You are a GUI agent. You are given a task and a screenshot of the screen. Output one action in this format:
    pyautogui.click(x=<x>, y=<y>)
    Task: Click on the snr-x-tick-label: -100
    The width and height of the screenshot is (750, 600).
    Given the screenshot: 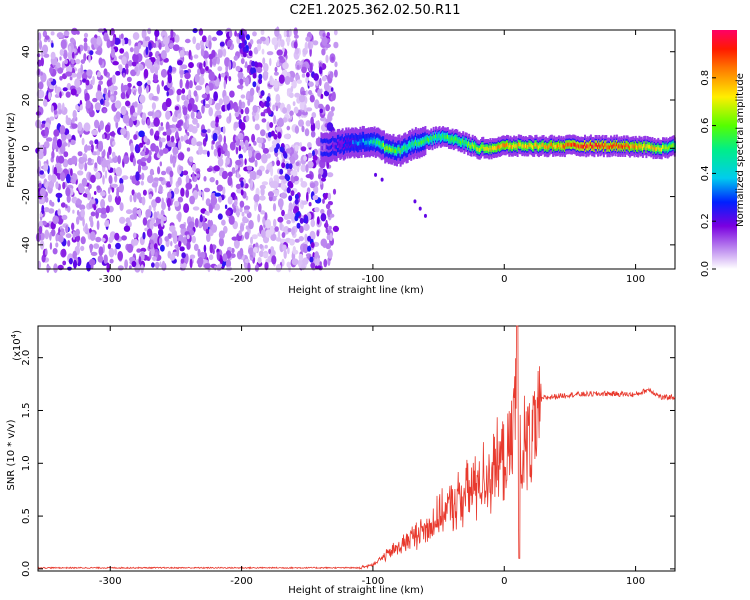 What is the action you would take?
    pyautogui.click(x=373, y=581)
    